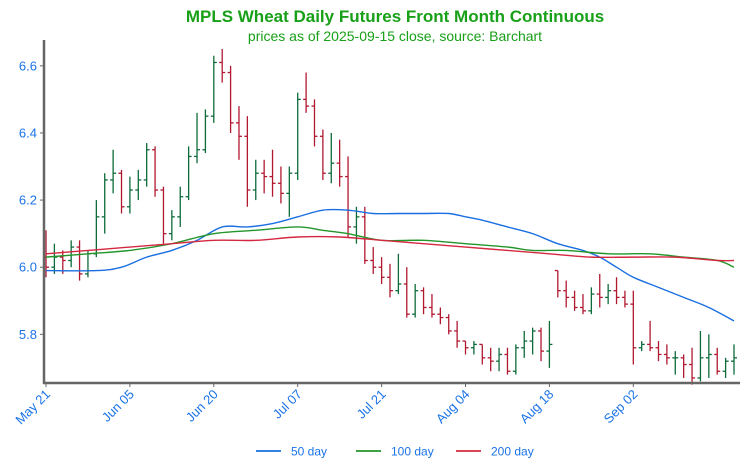  Describe the element at coordinates (28, 132) in the screenshot. I see `y-tick-label: 6.4` at that location.